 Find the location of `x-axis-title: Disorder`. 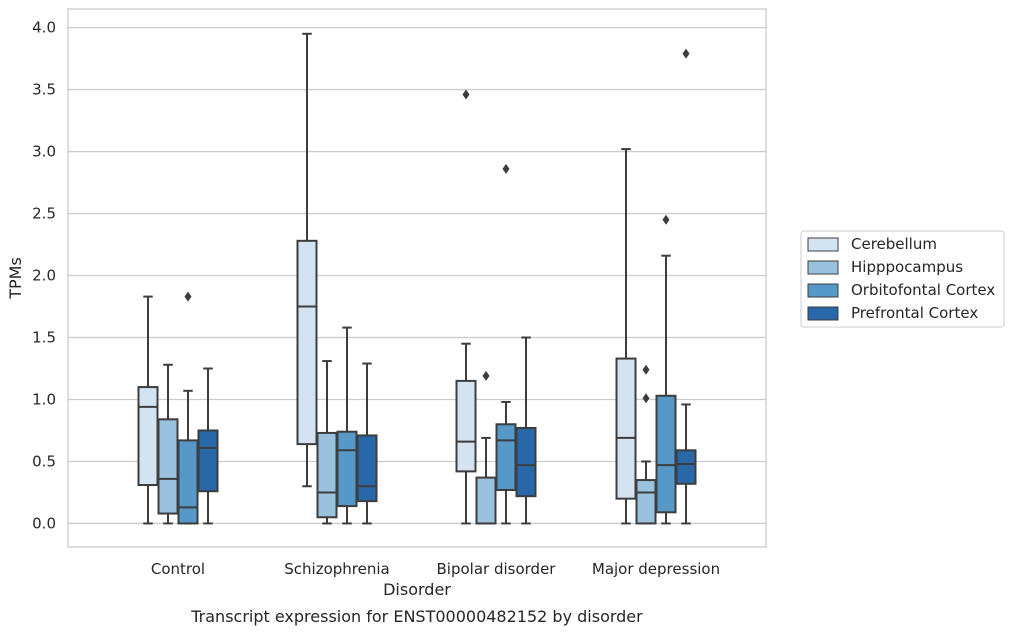

x-axis-title: Disorder is located at coordinates (417, 589).